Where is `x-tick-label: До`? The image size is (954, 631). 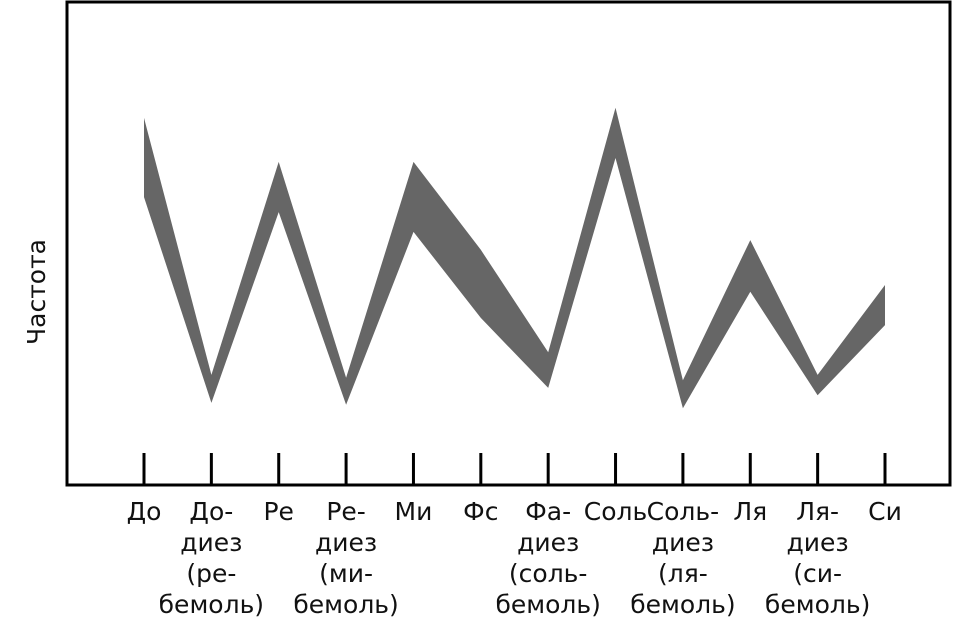 x-tick-label: До is located at coordinates (144, 511).